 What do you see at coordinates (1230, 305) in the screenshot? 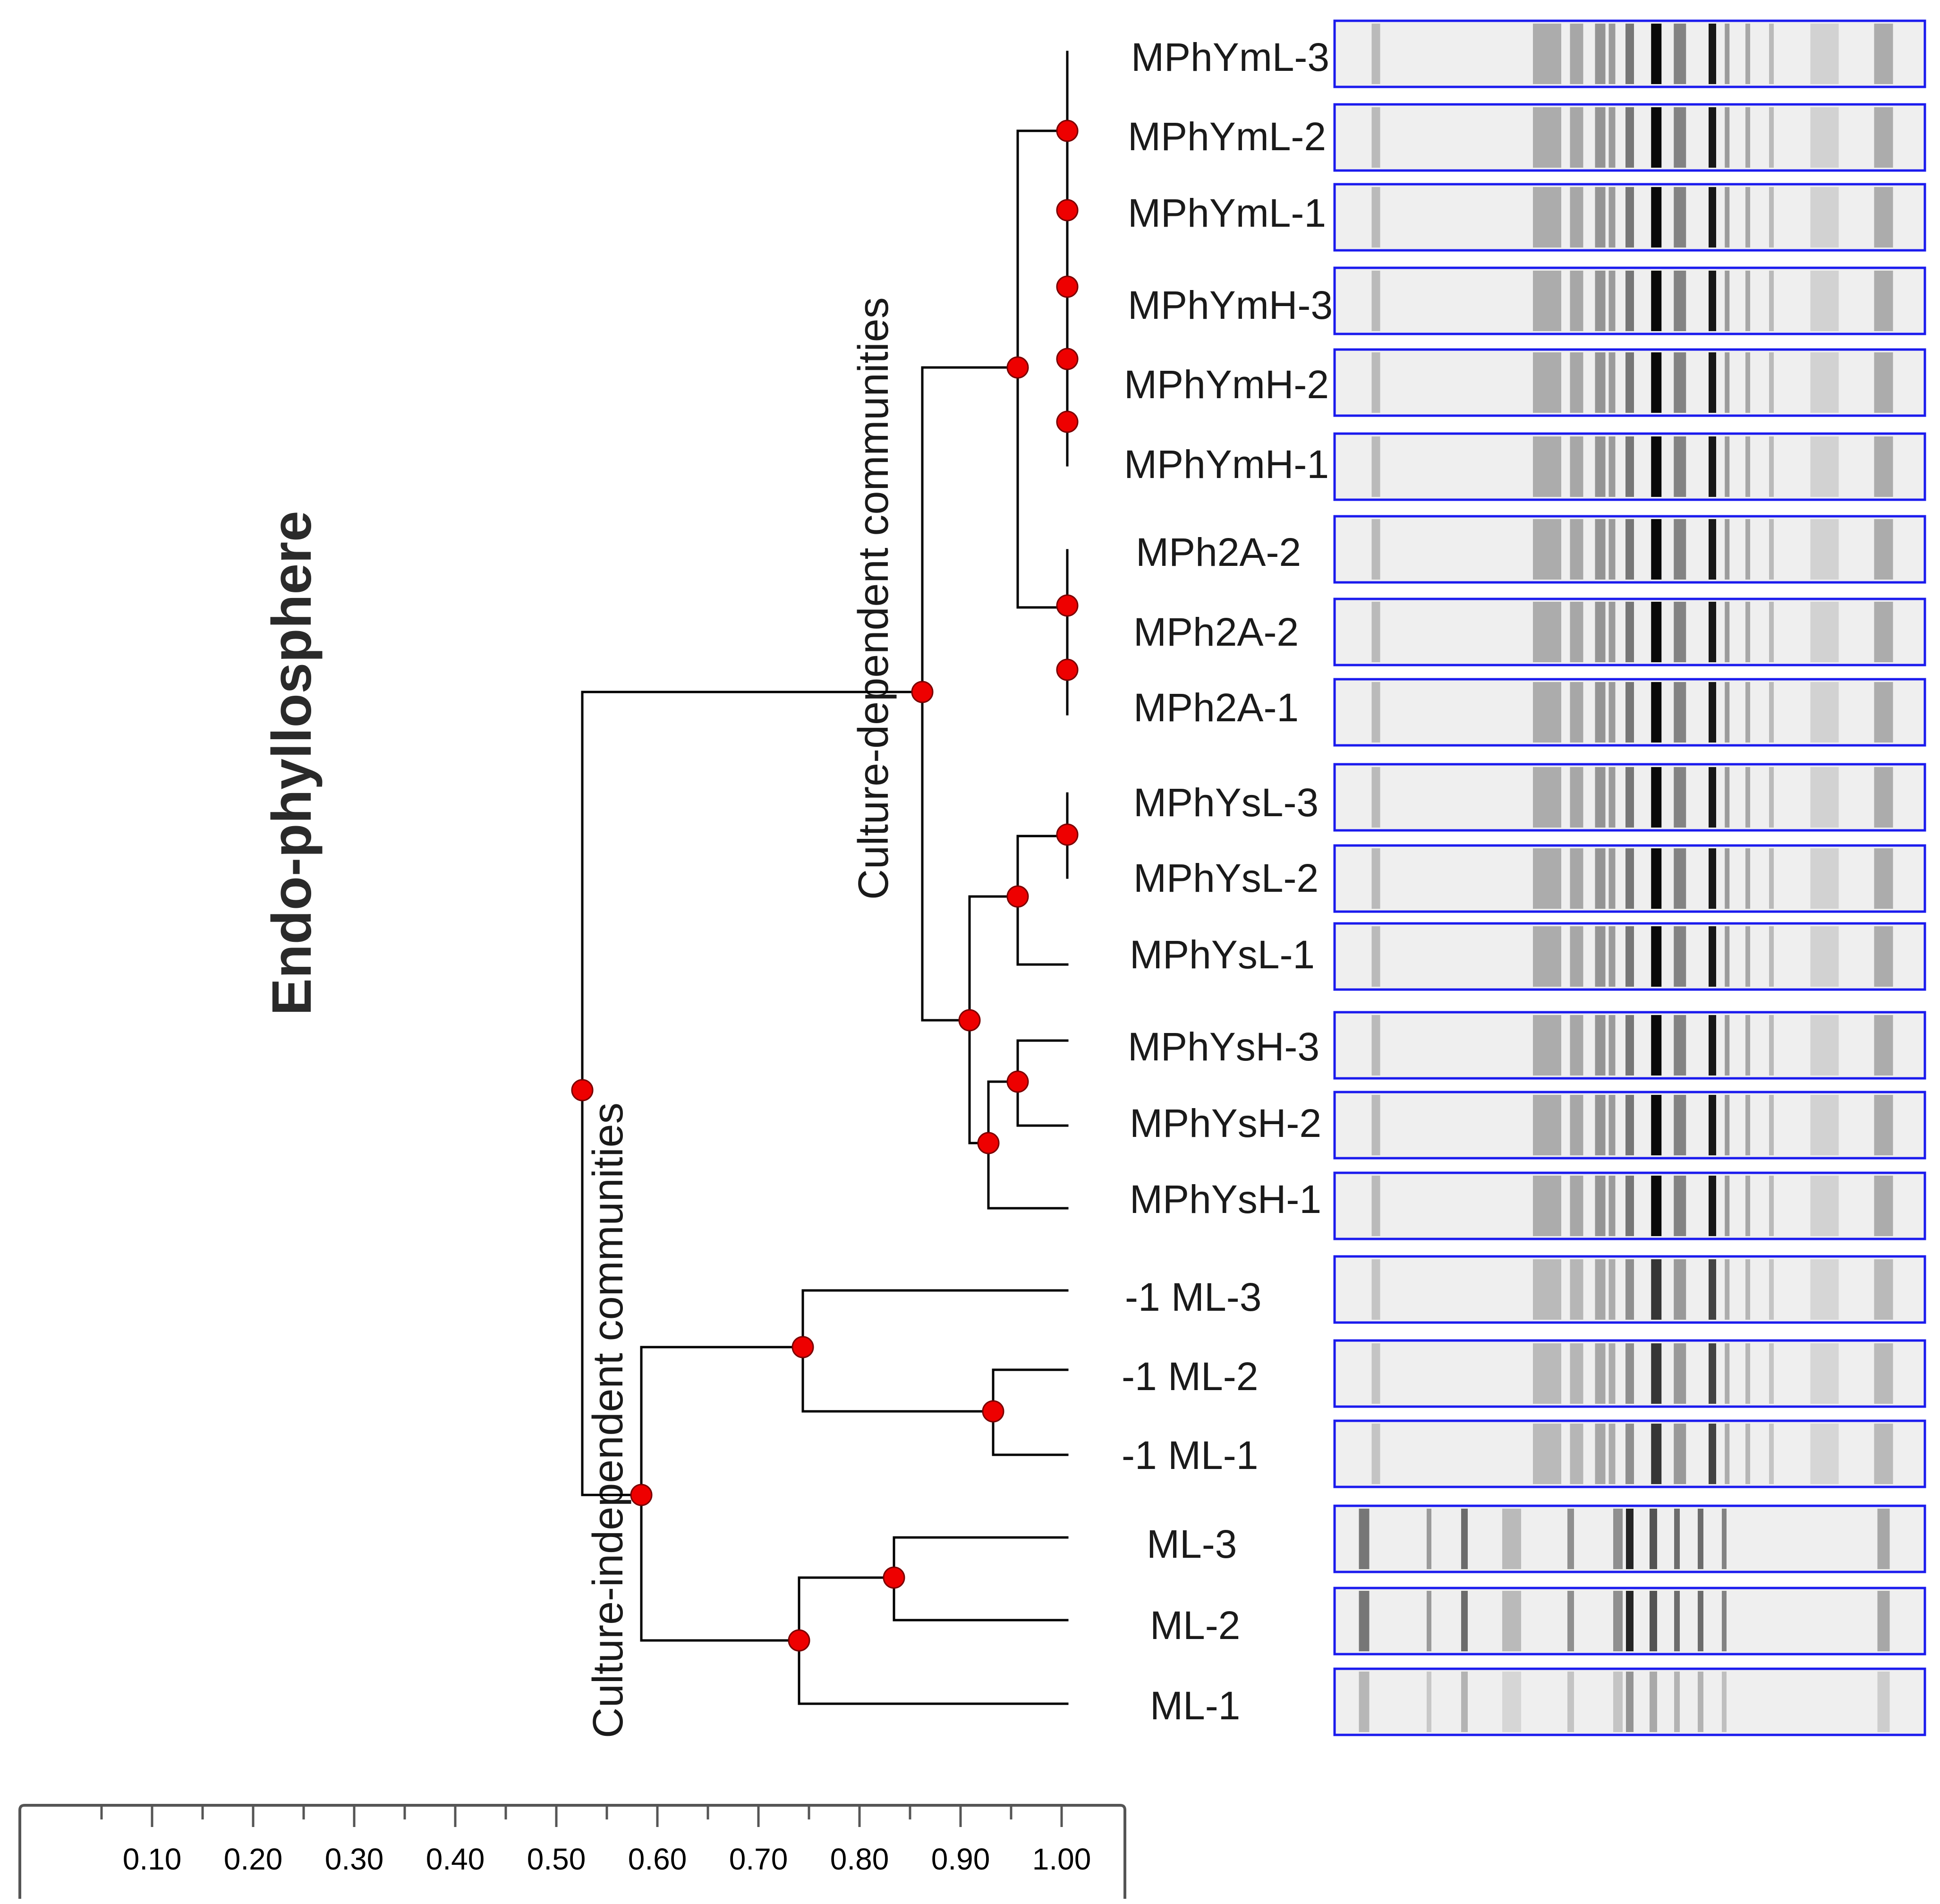
I see `sample-label: MPhYmH-3` at bounding box center [1230, 305].